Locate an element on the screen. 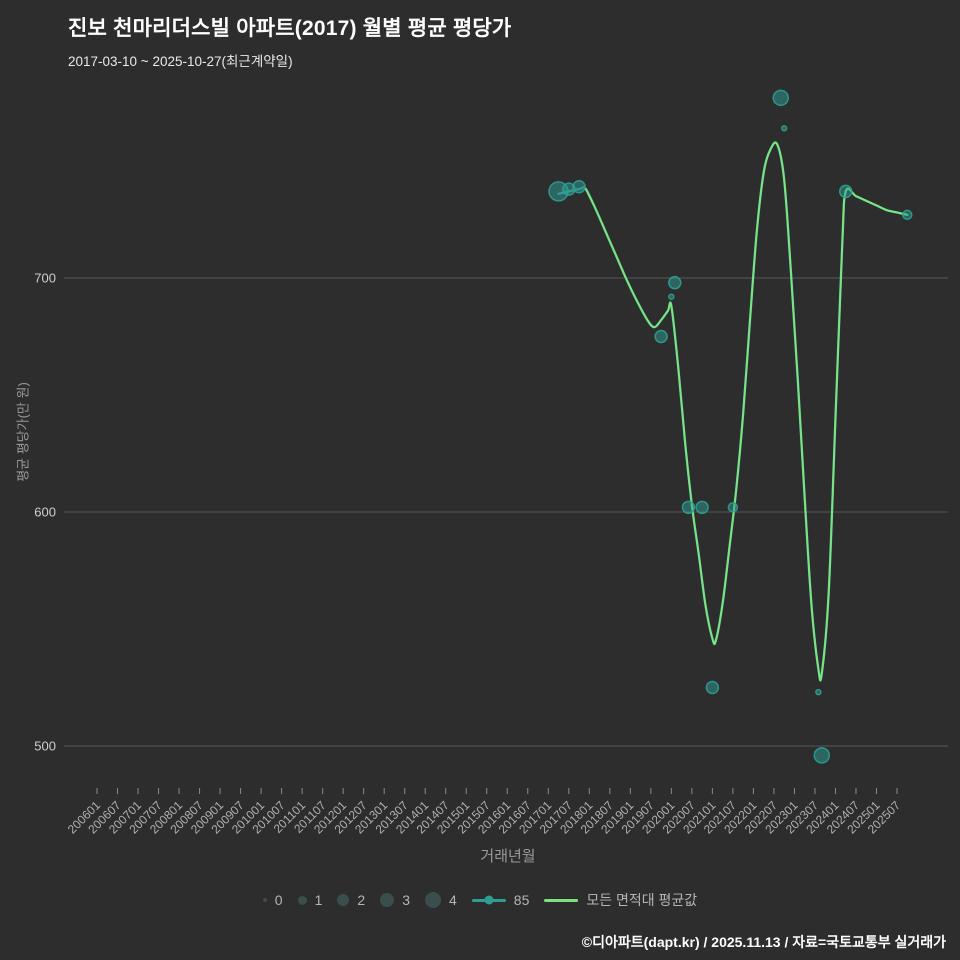 The image size is (960, 960). legend-series-avg: 모든 면적대 평균값 is located at coordinates (620, 900).